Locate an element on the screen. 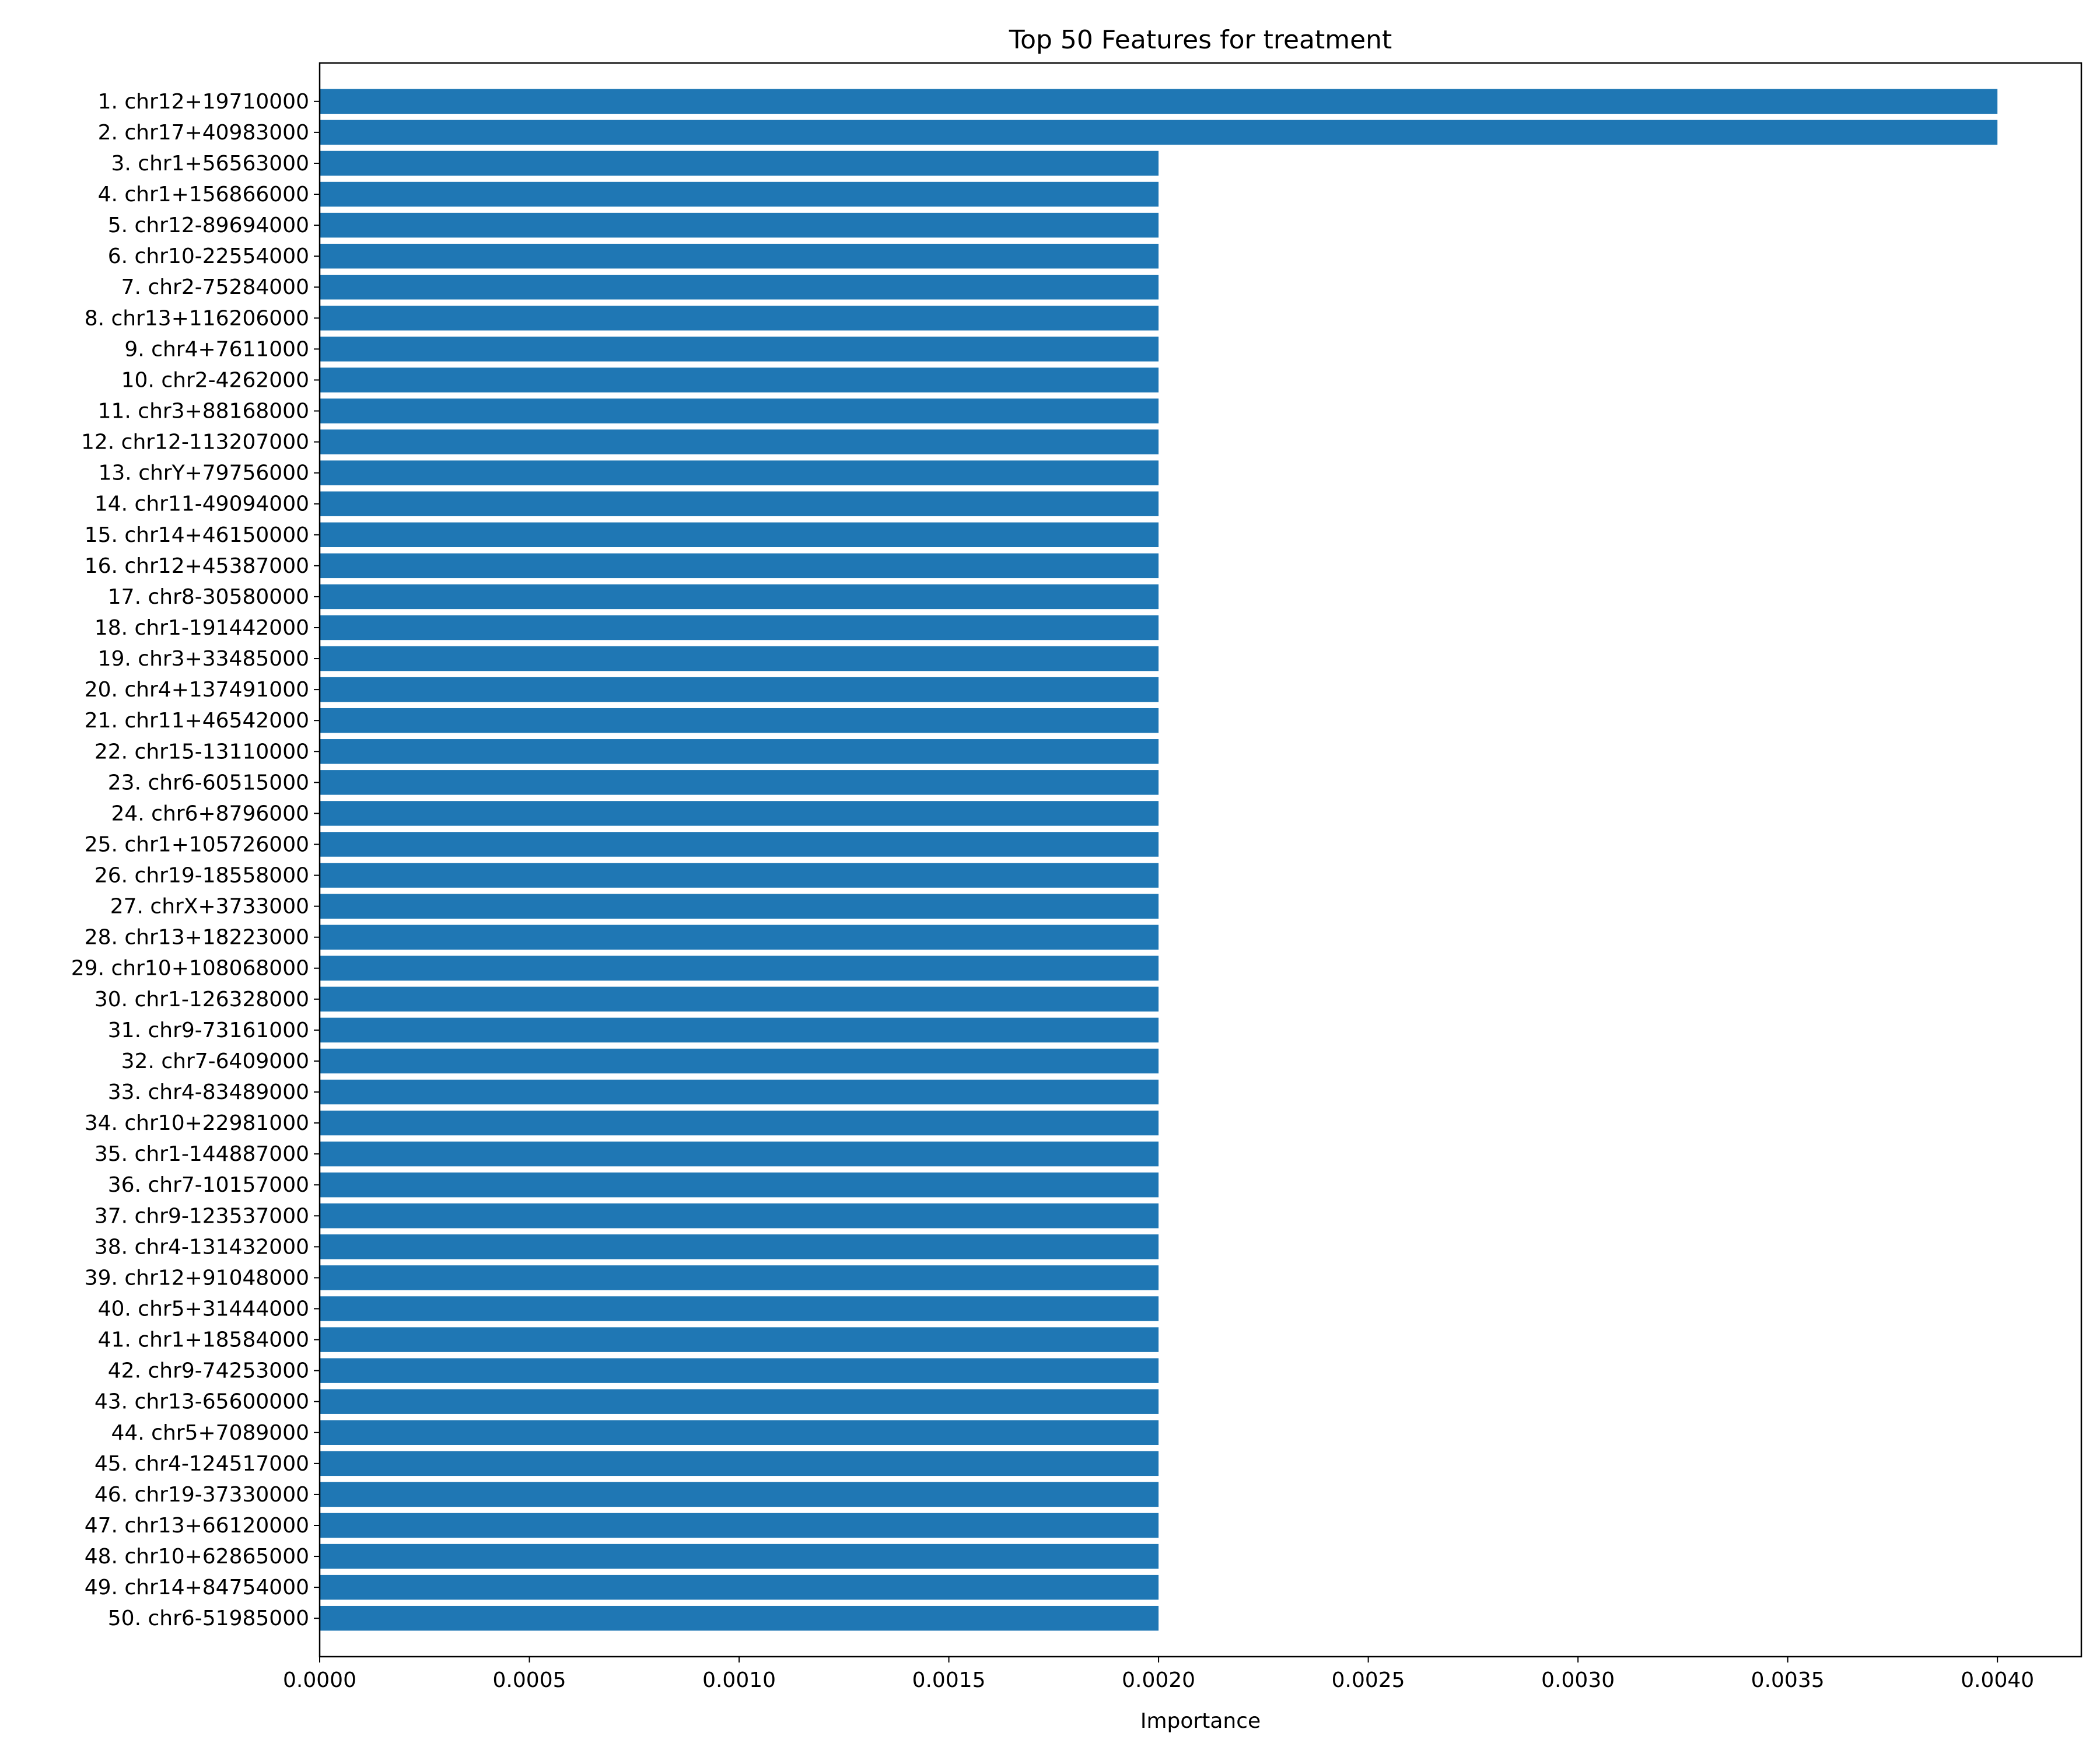 The height and width of the screenshot is (1750, 2100). y-tick-label: 34. chr10+22981000 is located at coordinates (197, 1123).